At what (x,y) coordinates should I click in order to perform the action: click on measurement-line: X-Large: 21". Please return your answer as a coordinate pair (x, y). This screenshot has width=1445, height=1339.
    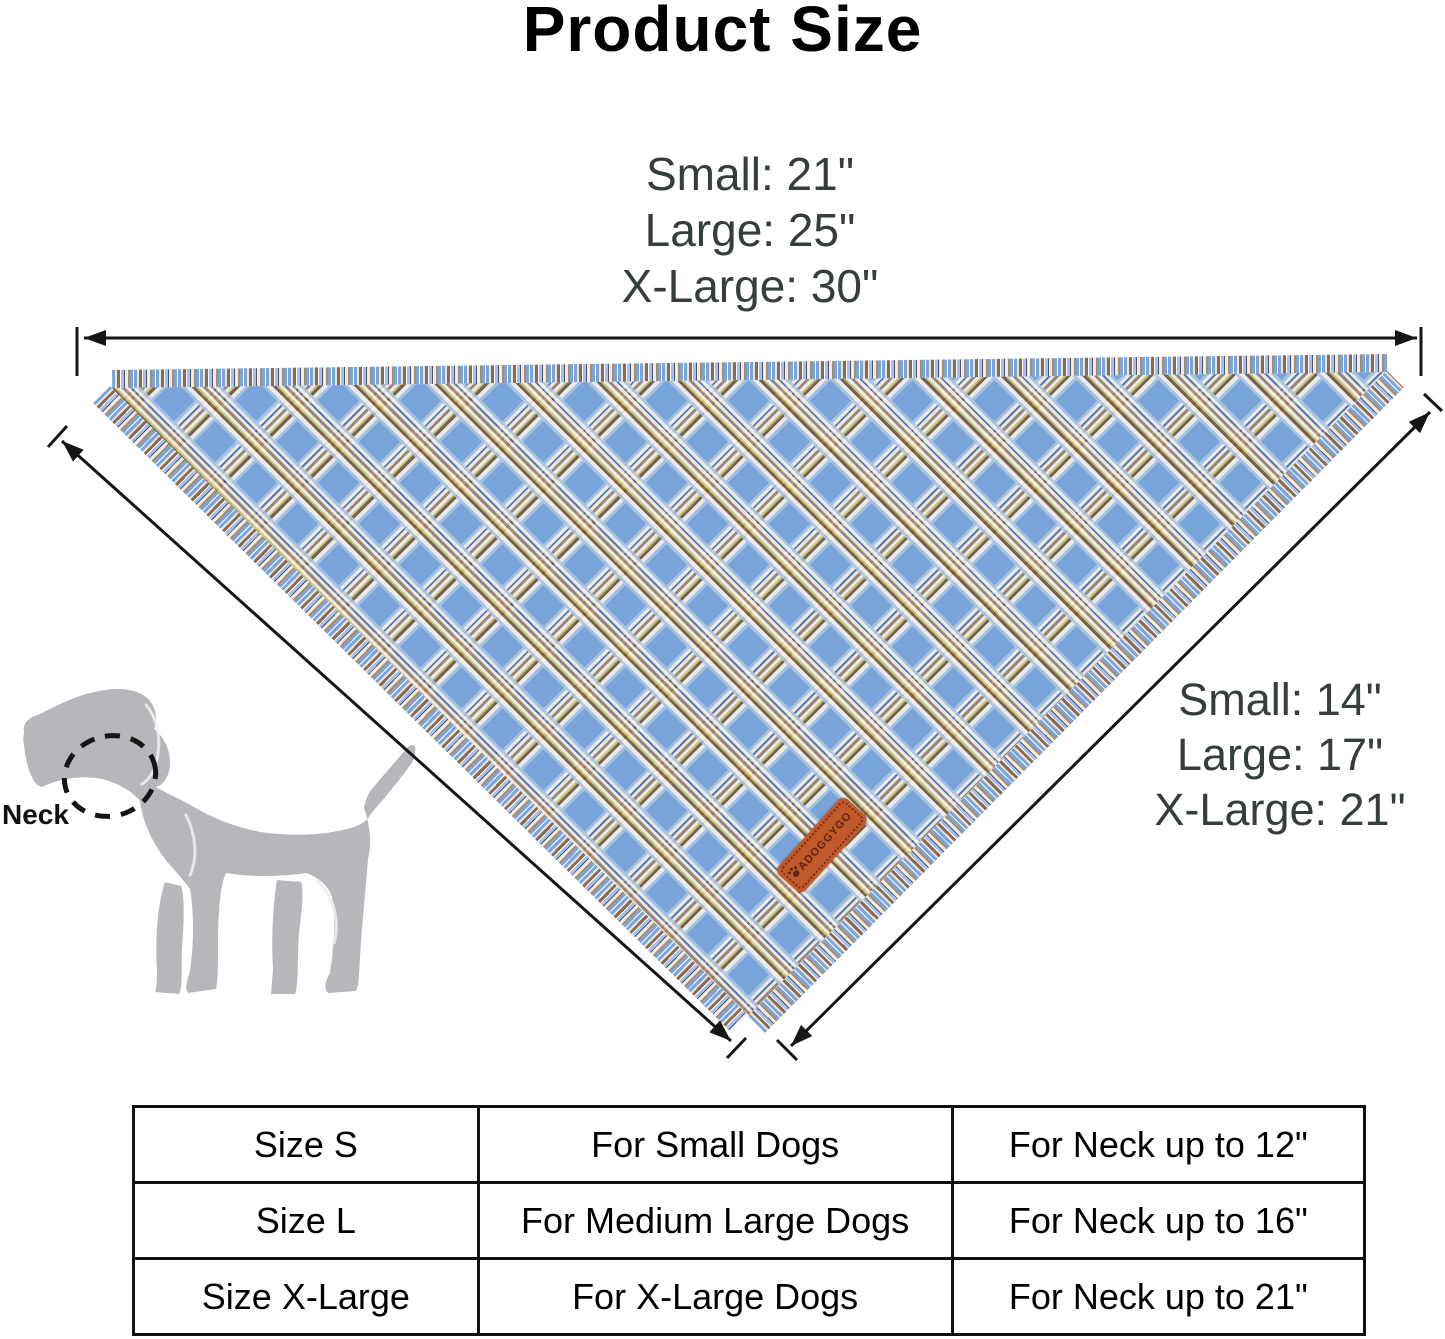
    Looking at the image, I should click on (1280, 809).